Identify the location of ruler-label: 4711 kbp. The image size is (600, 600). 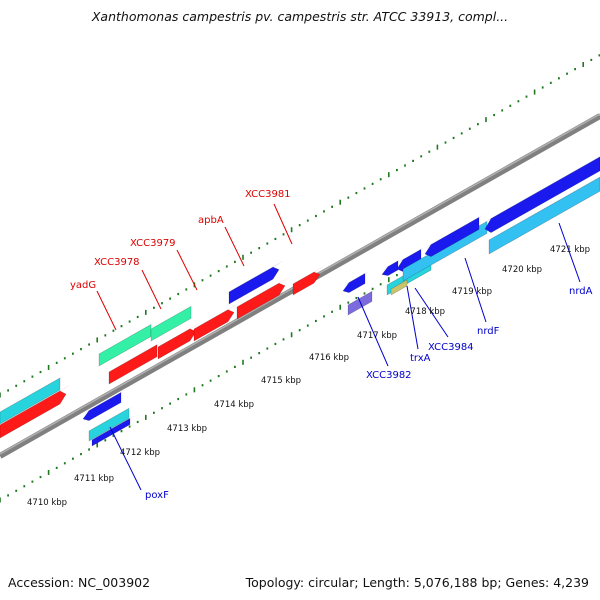
(94, 479).